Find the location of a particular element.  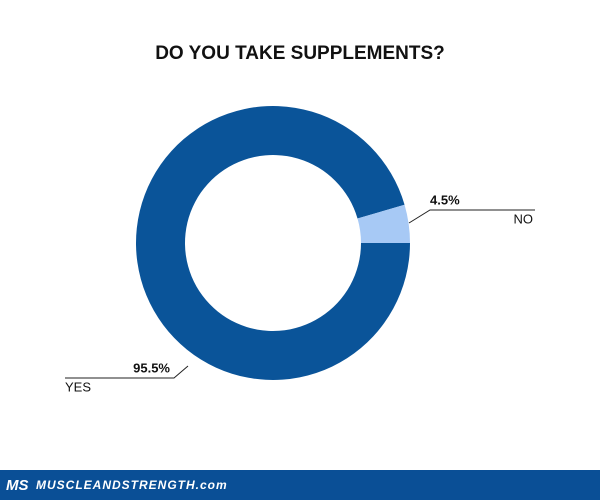

footer-bar is located at coordinates (300, 485).